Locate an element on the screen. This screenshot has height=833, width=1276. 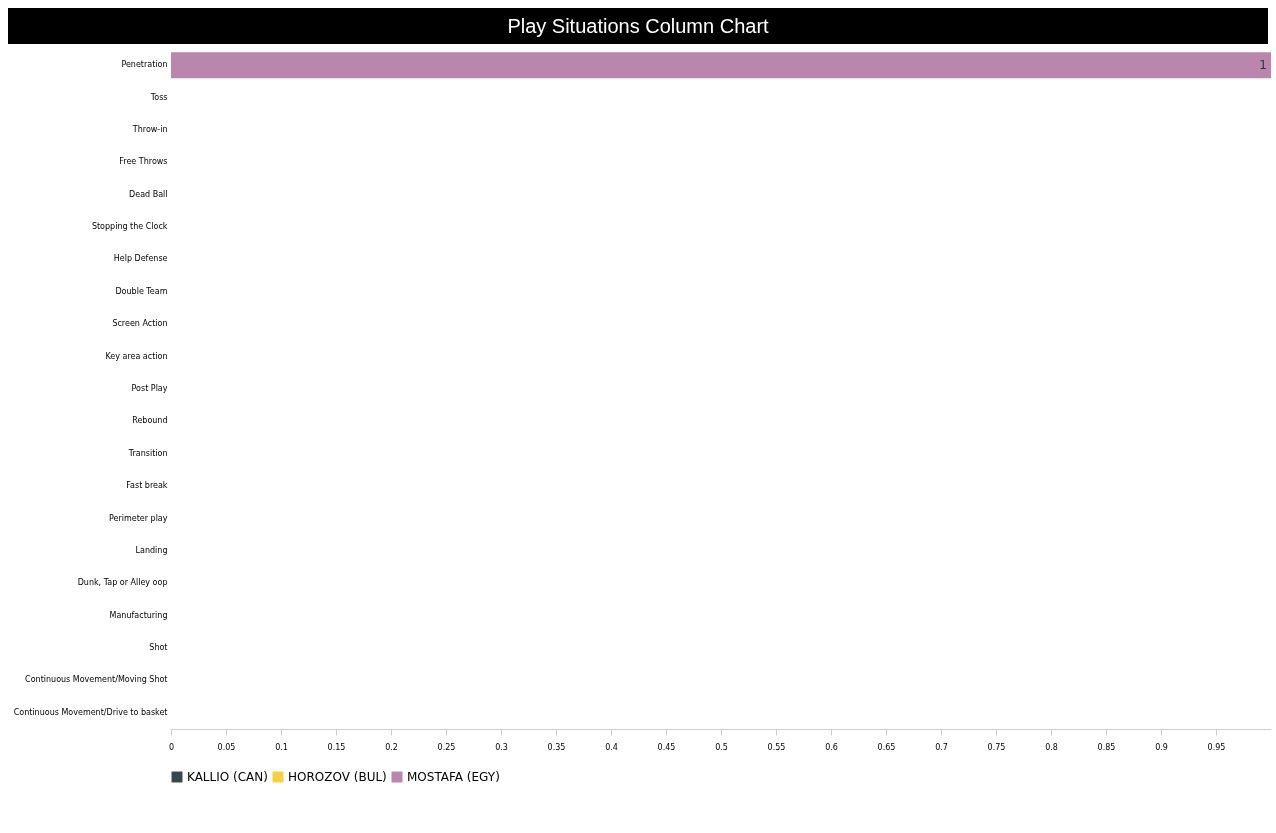
y-tick-label: Rebound is located at coordinates (150, 421).